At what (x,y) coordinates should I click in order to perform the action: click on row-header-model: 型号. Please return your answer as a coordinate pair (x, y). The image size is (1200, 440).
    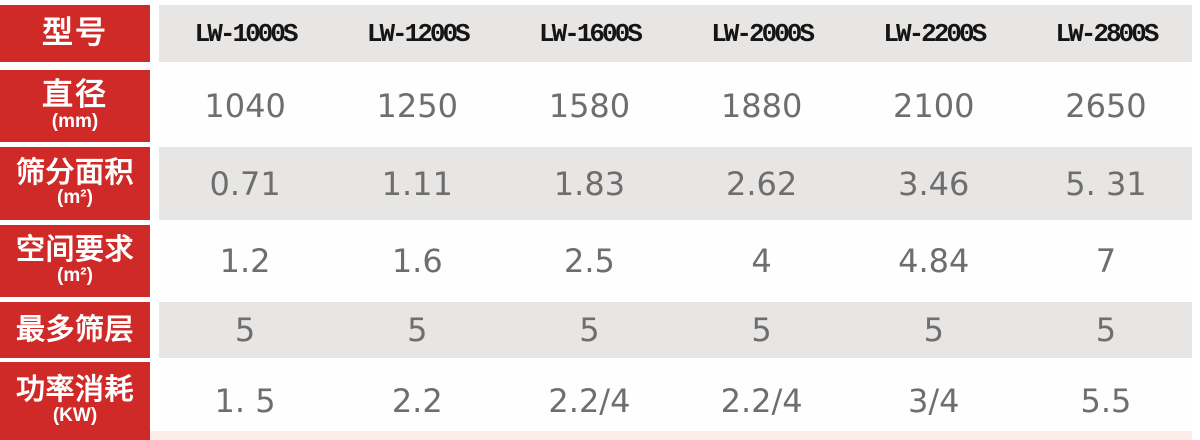
    Looking at the image, I should click on (75, 33).